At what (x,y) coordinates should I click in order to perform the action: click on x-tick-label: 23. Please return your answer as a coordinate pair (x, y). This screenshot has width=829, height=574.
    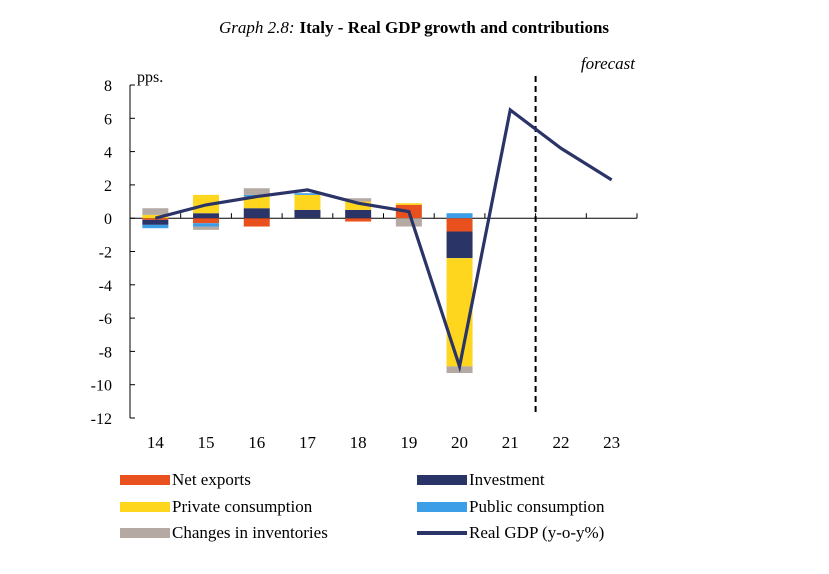
    Looking at the image, I should click on (611, 442).